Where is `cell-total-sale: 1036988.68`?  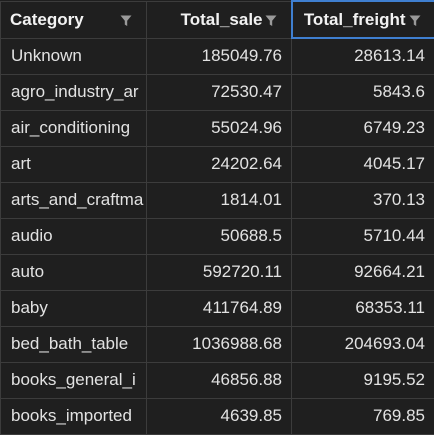
cell-total-sale: 1036988.68 is located at coordinates (219, 344).